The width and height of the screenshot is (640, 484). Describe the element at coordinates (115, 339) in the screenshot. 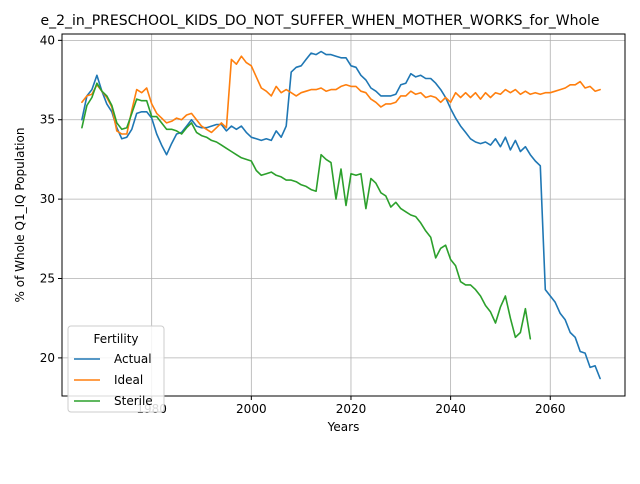

I see `legend-title: Fertility` at that location.